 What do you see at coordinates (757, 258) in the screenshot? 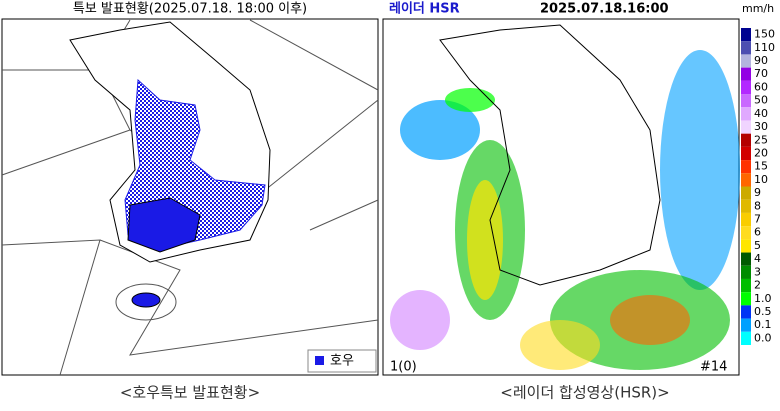
I see `scale-label: 4` at bounding box center [757, 258].